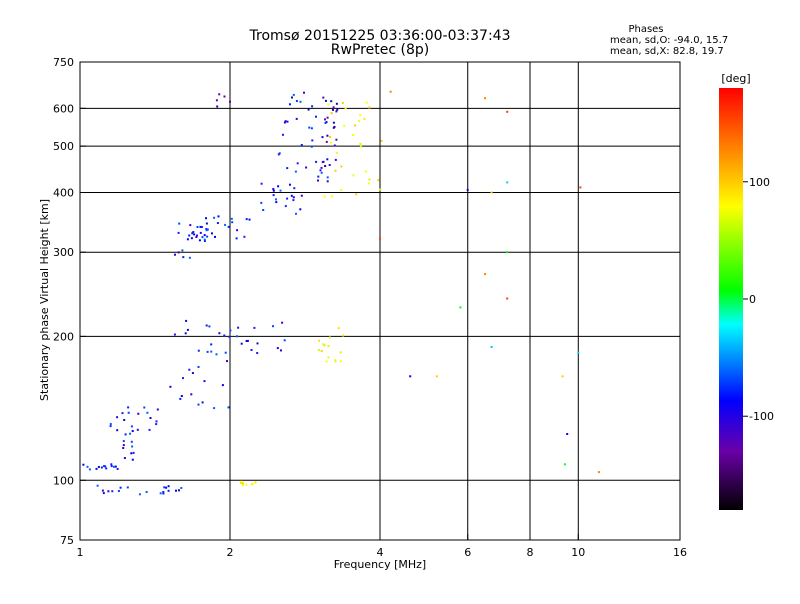 The height and width of the screenshot is (604, 800). I want to click on y-tick-label: 100, so click(63, 480).